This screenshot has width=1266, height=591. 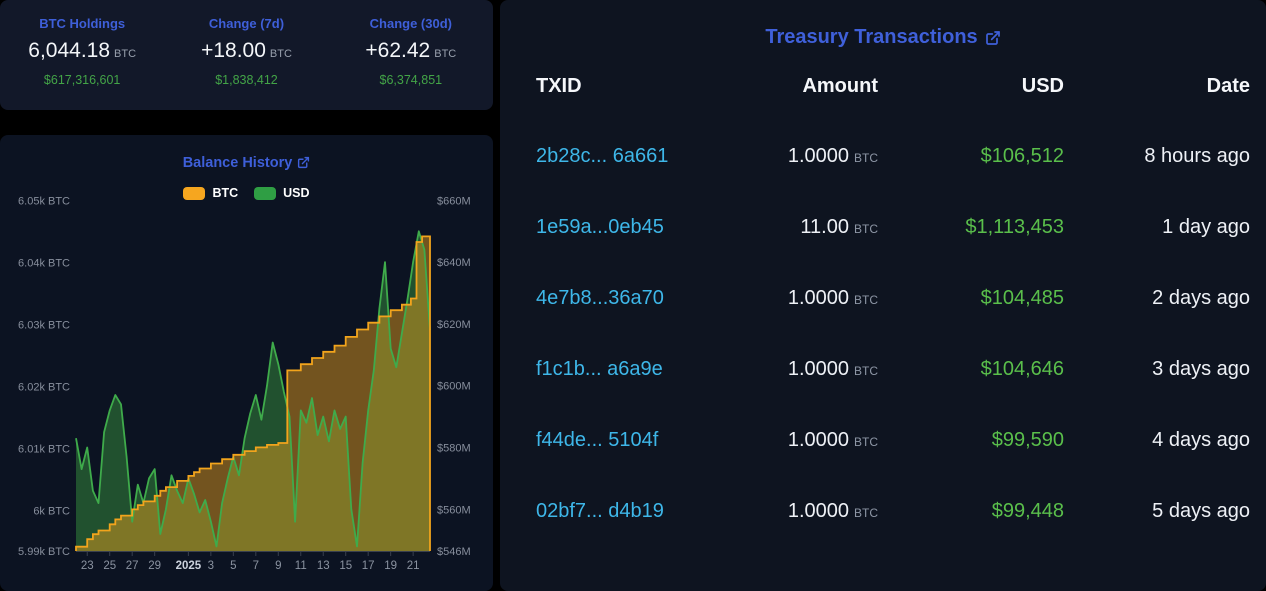 What do you see at coordinates (871, 37) in the screenshot?
I see `tx-title-text: Treasury Transactions` at bounding box center [871, 37].